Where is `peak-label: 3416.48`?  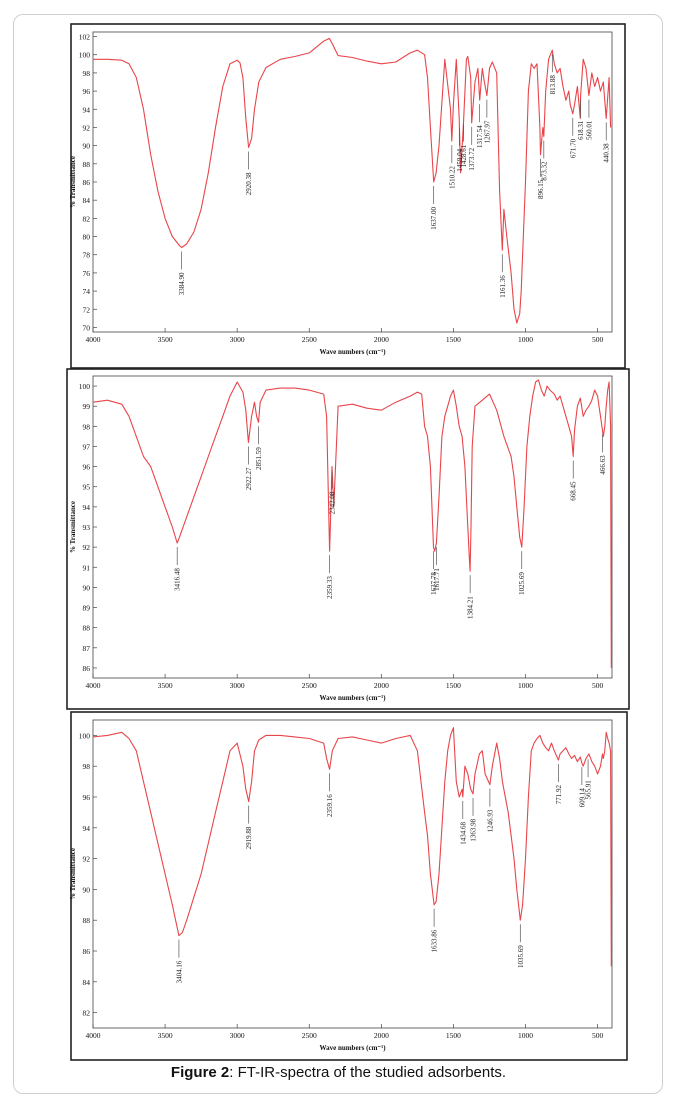
peak-label: 3416.48 is located at coordinates (178, 579).